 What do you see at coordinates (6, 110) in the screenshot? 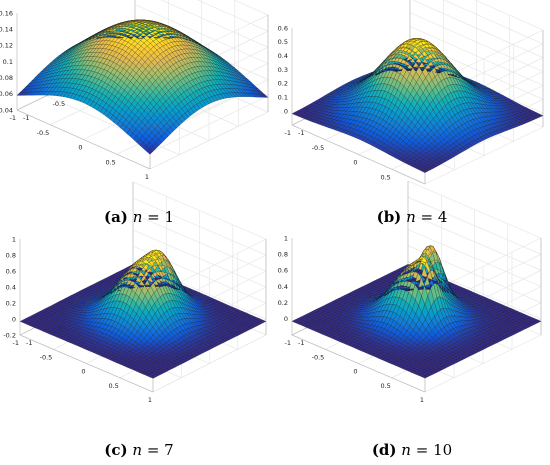
I see `z-tick-label: 0.04` at bounding box center [6, 110].